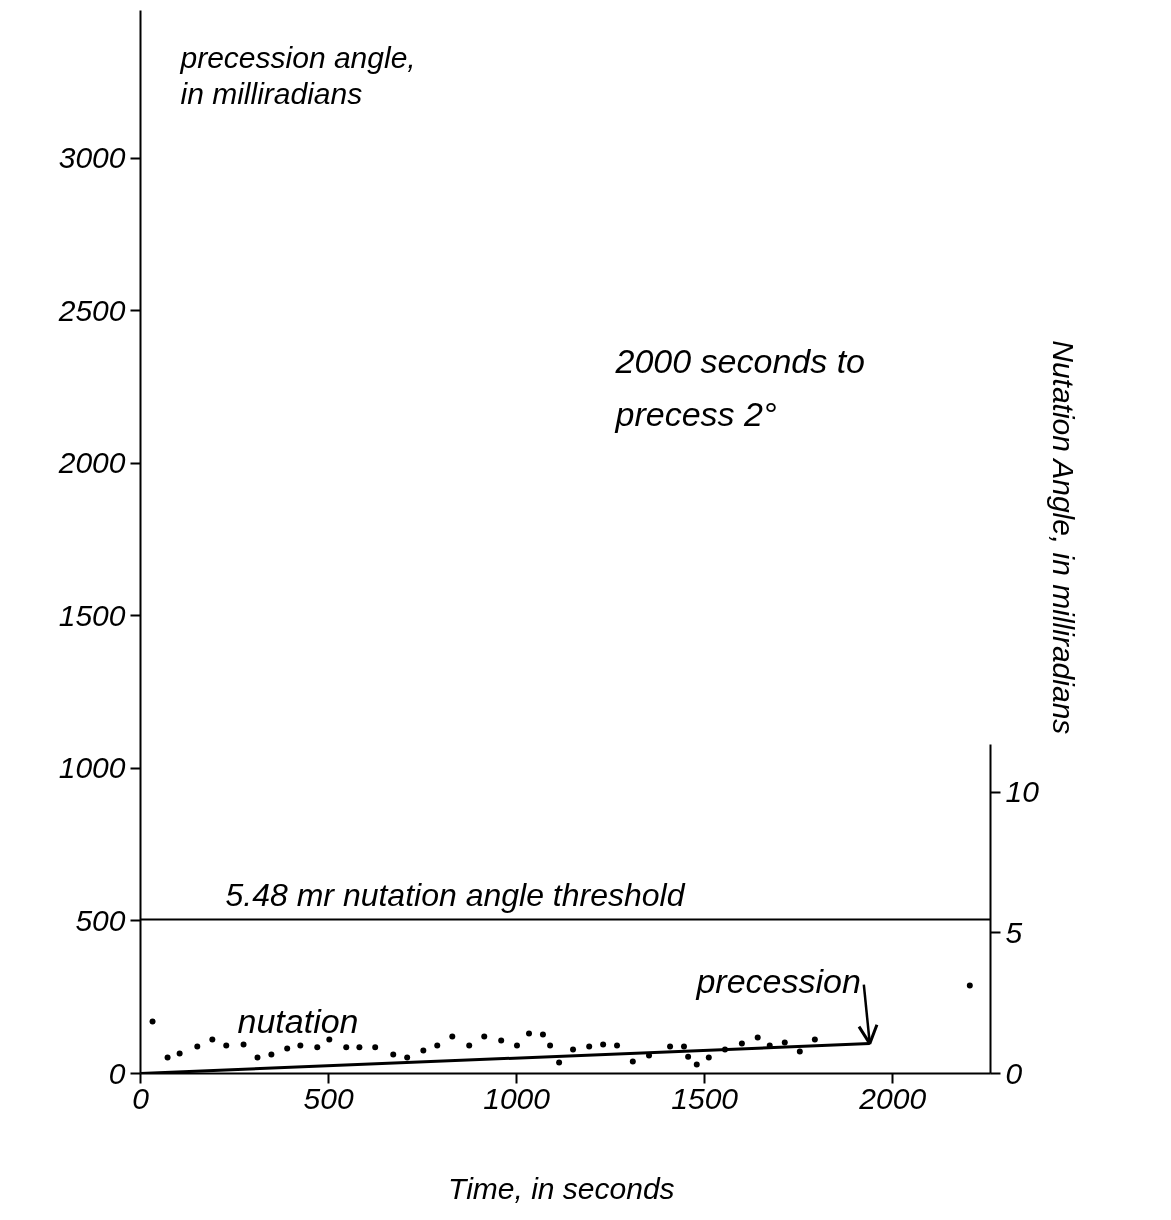 Image resolution: width=1171 pixels, height=1220 pixels. I want to click on ref-line-label: 5.48 mr nutation angle threshold, so click(455, 895).